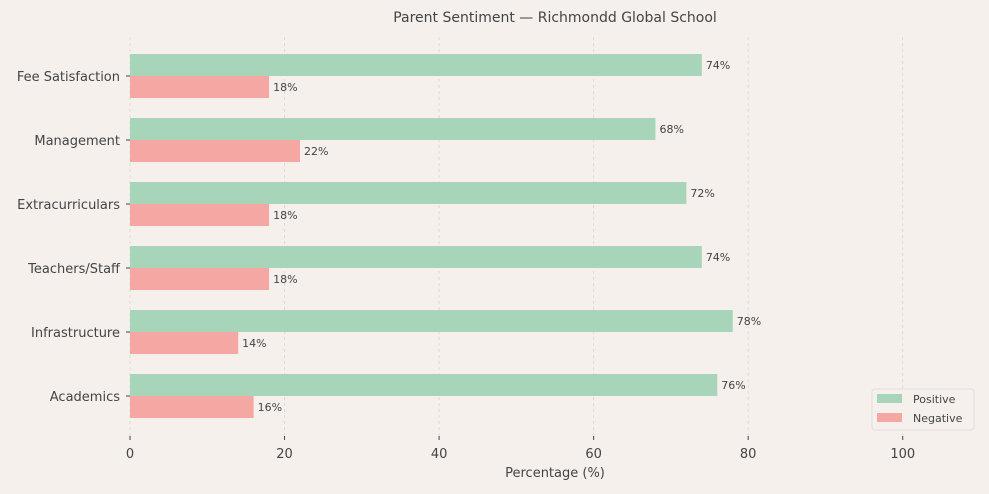  Describe the element at coordinates (889, 398) in the screenshot. I see `legend-swatch-positive` at that location.